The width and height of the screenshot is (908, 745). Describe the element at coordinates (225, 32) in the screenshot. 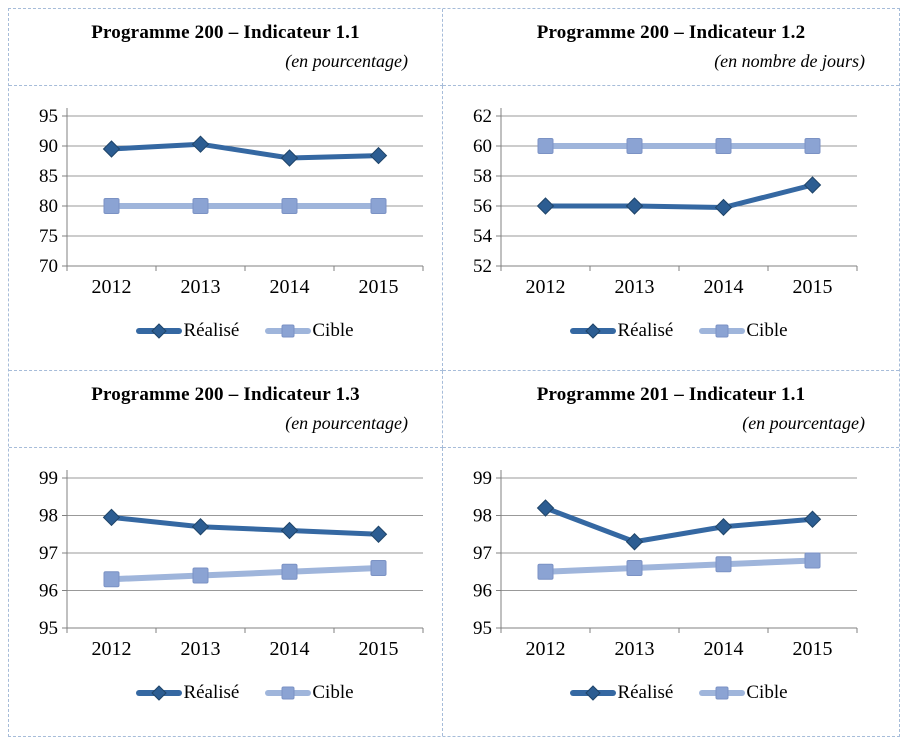

I see `chart-title: Programme 200 – Indicateur 1.1` at that location.